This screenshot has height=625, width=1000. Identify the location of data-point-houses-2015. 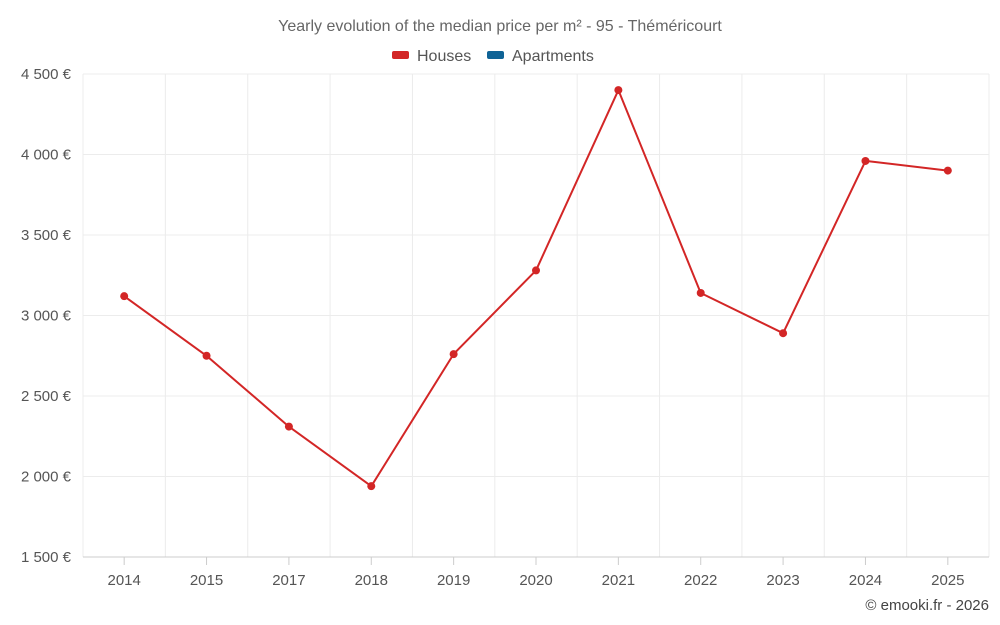
(206, 355).